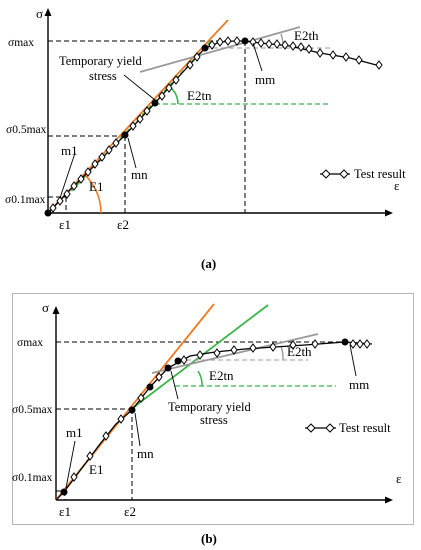  Describe the element at coordinates (282, 353) in the screenshot. I see `panel-b-arc-e2th` at that location.